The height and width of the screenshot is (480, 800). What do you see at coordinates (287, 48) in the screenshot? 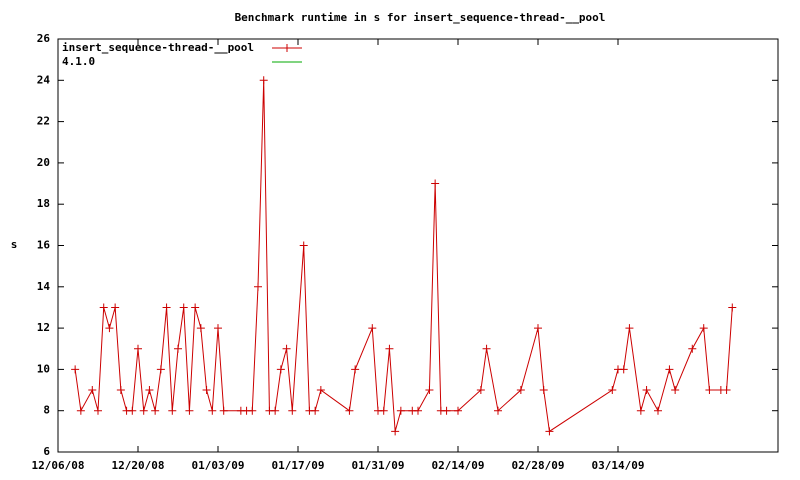
I see `legend-marker` at bounding box center [287, 48].